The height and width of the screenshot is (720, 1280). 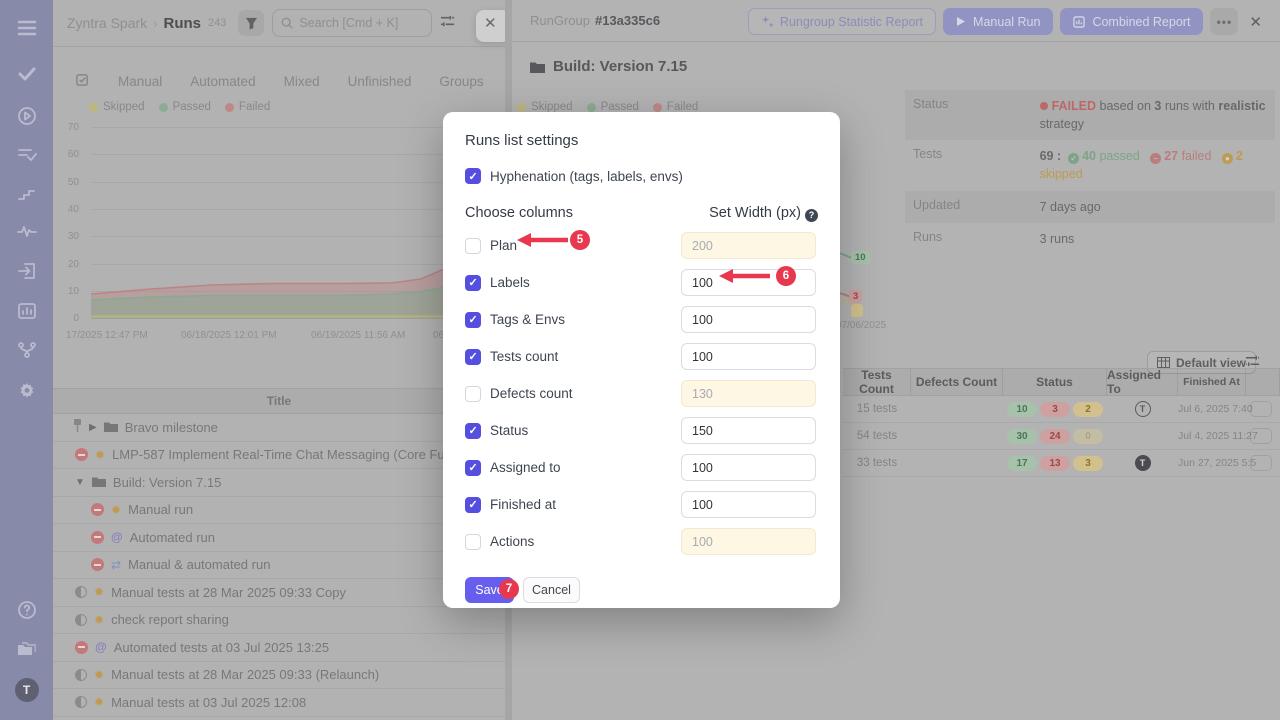 I want to click on tests-count-checkbox, so click(x=473, y=356).